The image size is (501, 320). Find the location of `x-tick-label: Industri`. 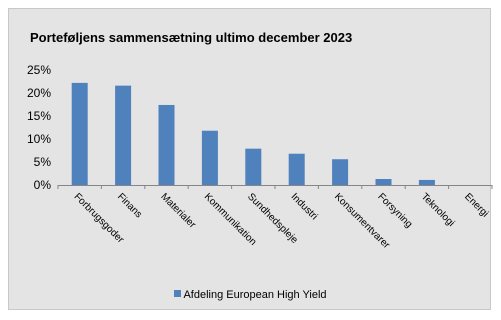

x-tick-label: Industri is located at coordinates (304, 206).